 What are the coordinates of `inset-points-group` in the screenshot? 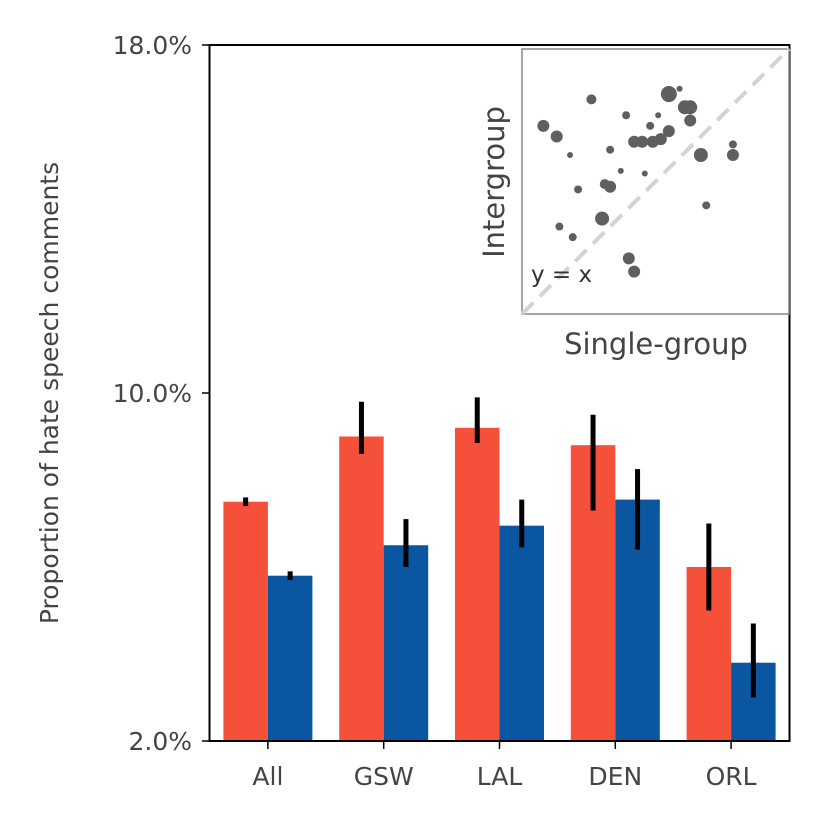 It's located at (638, 181).